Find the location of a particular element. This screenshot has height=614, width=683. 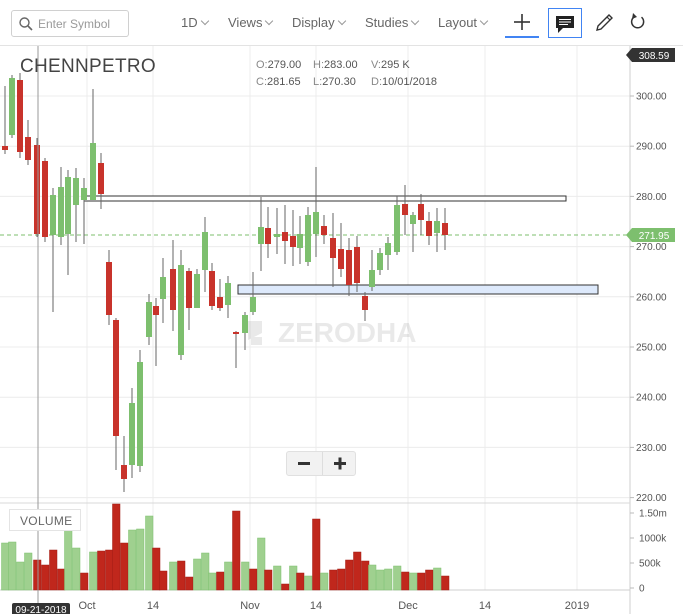

symbol-search is located at coordinates (70, 23).